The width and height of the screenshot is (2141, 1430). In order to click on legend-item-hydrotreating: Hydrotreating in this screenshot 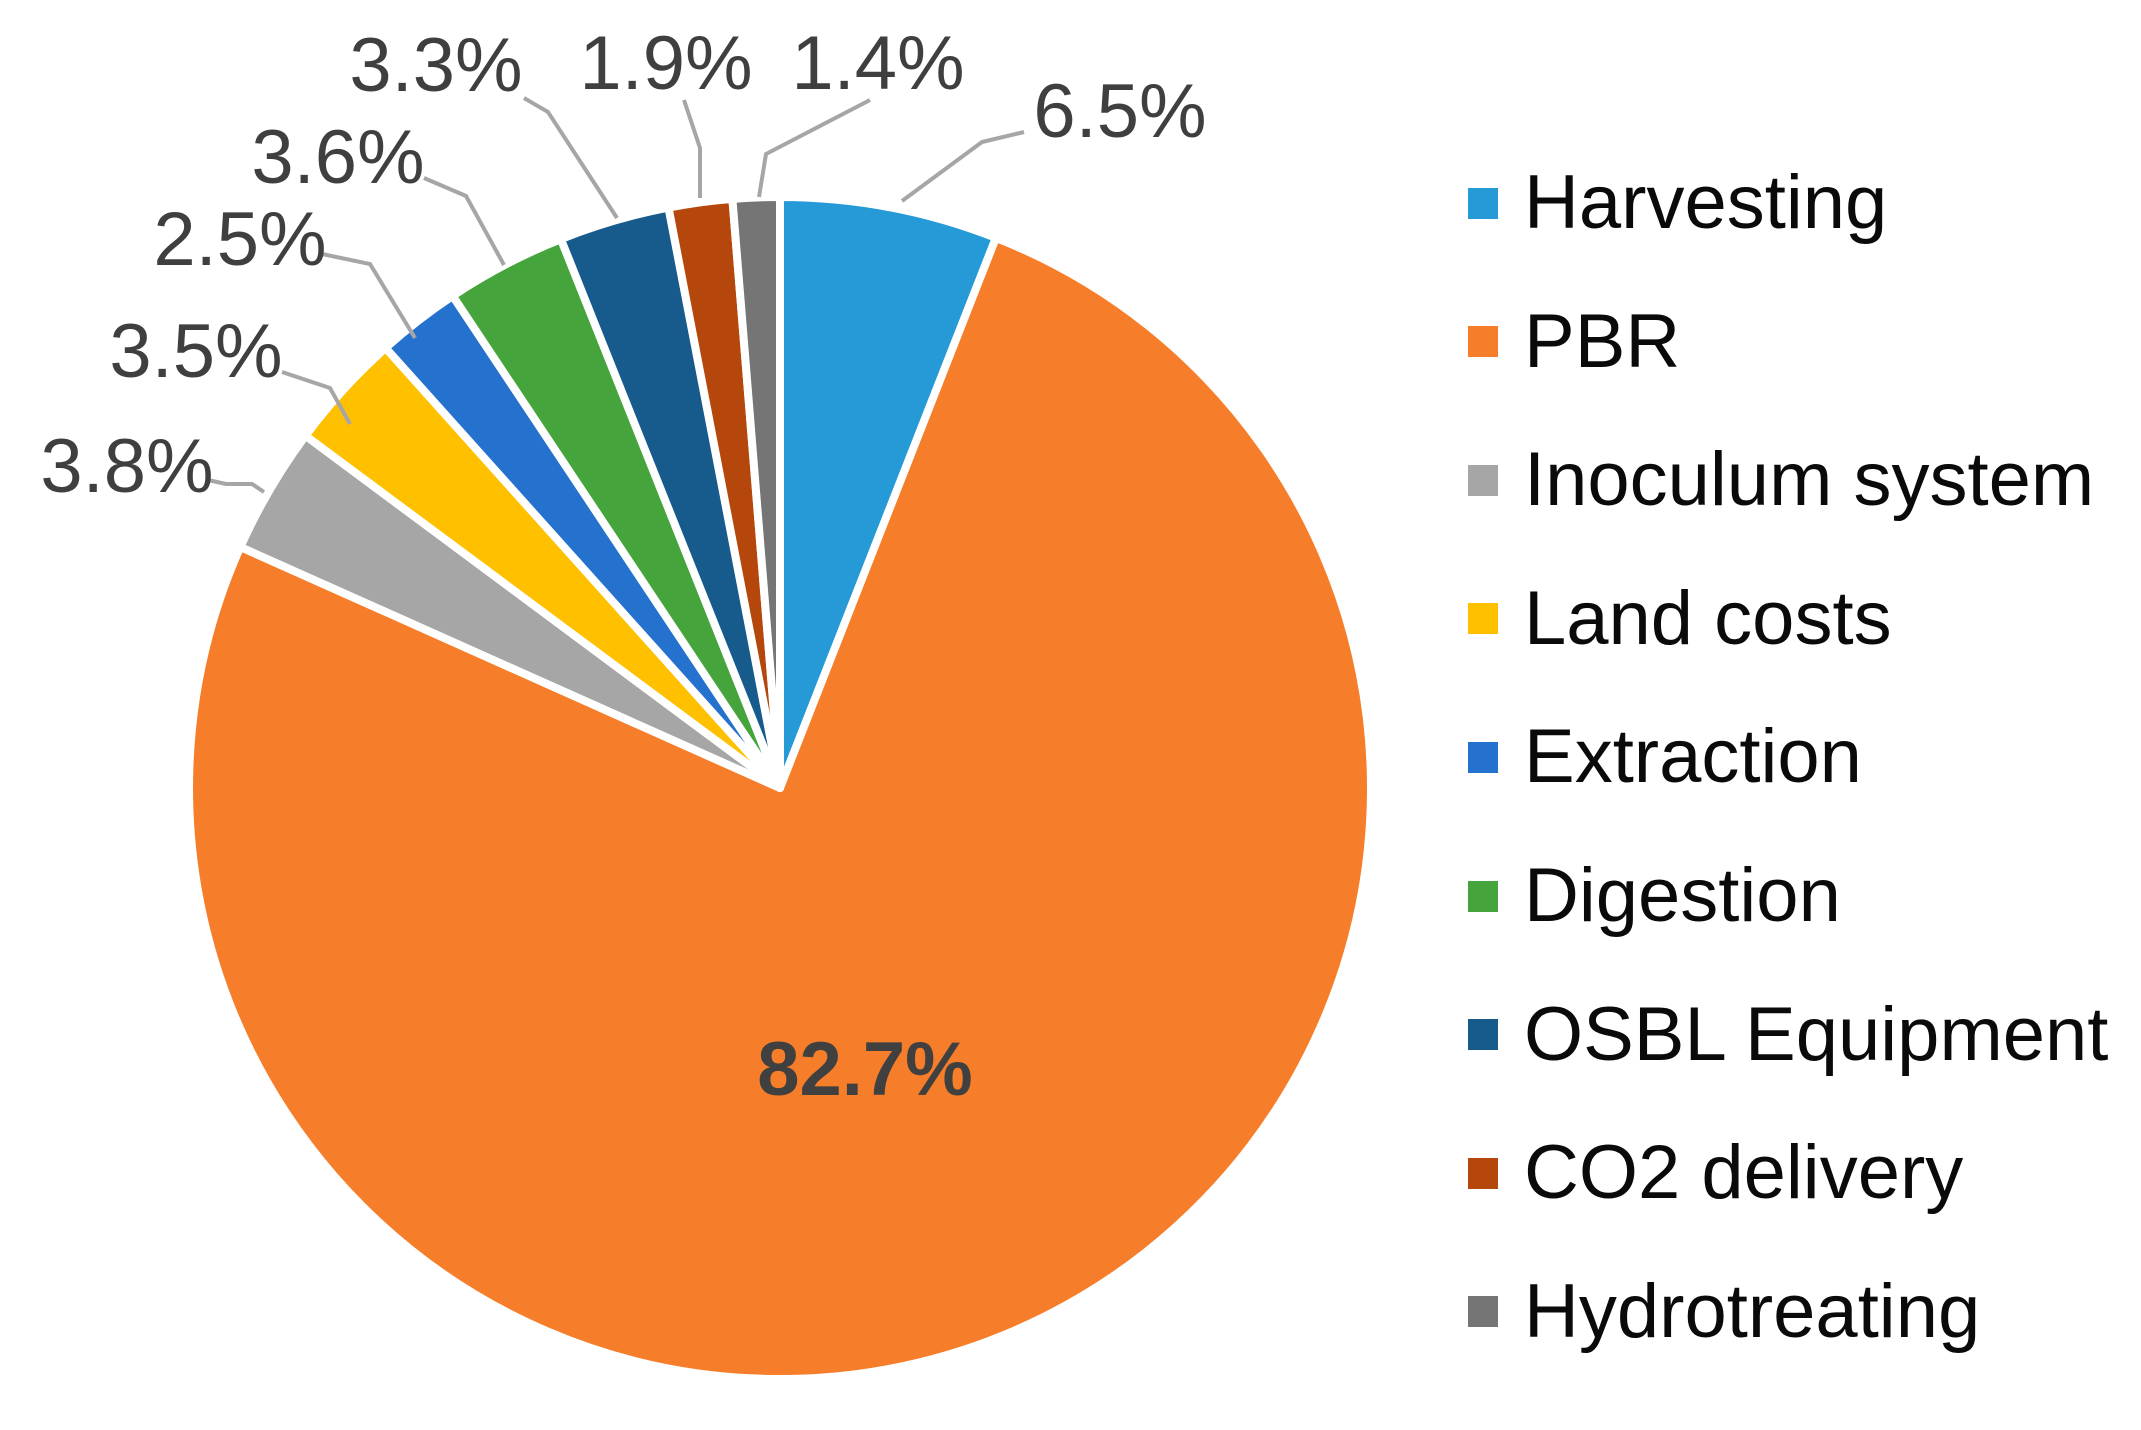, I will do `click(1724, 1312)`.